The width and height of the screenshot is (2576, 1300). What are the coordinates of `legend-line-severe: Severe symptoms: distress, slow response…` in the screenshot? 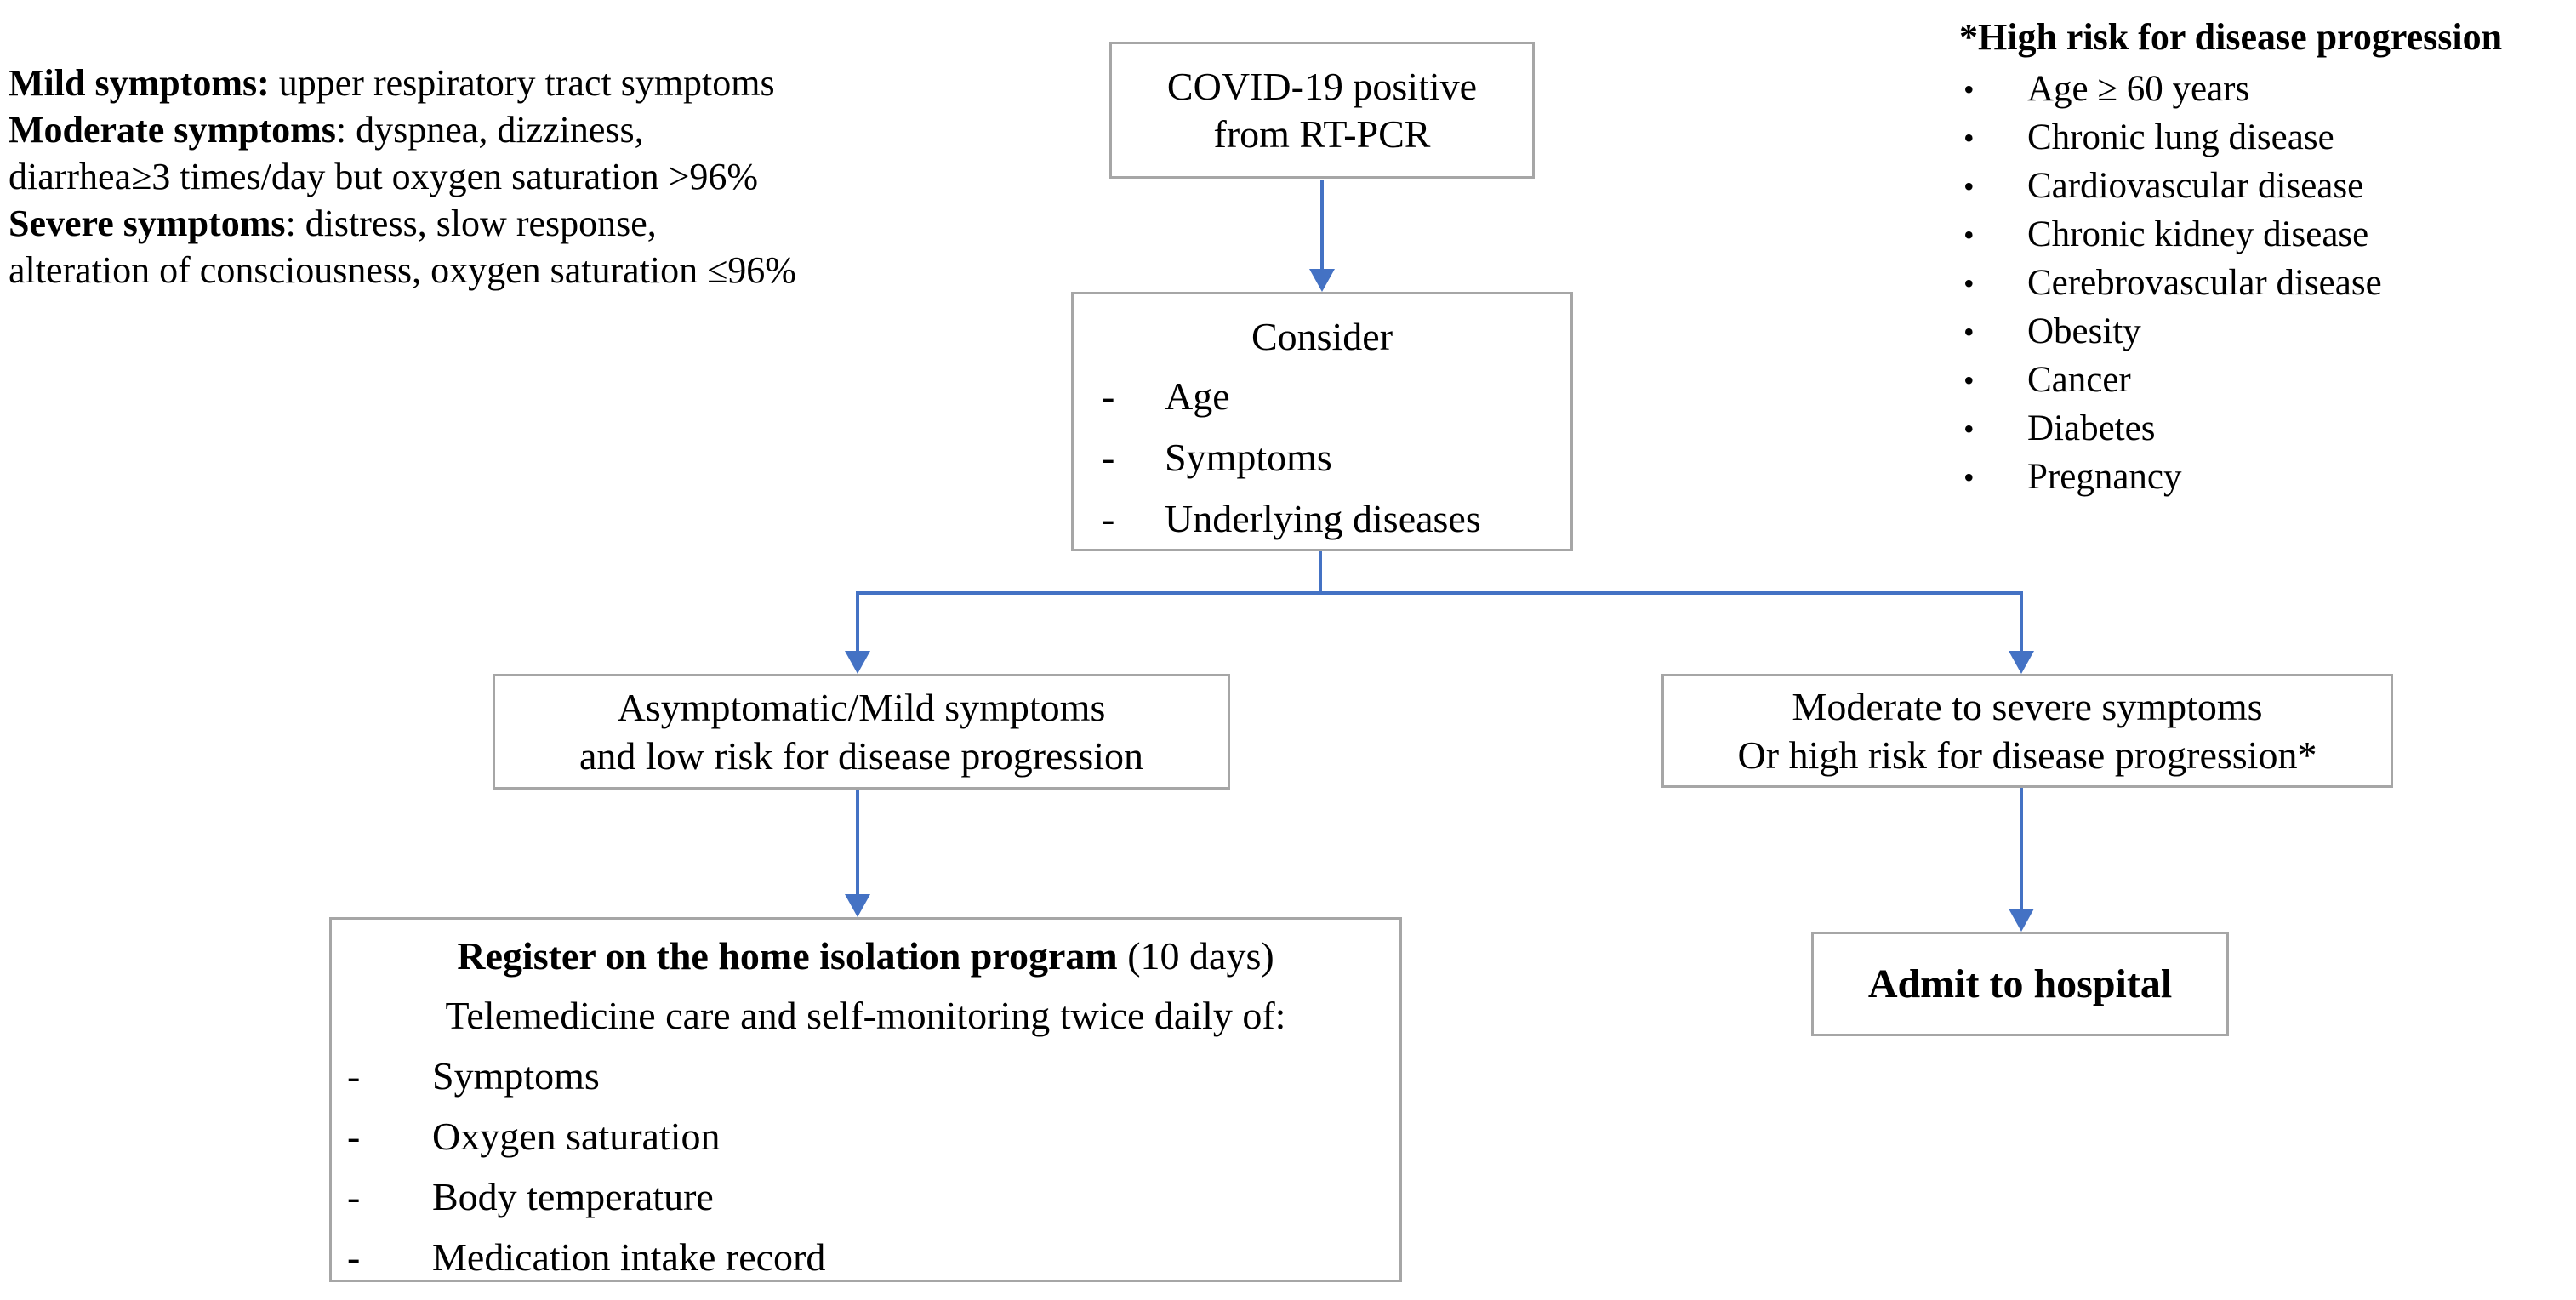 It's located at (333, 223).